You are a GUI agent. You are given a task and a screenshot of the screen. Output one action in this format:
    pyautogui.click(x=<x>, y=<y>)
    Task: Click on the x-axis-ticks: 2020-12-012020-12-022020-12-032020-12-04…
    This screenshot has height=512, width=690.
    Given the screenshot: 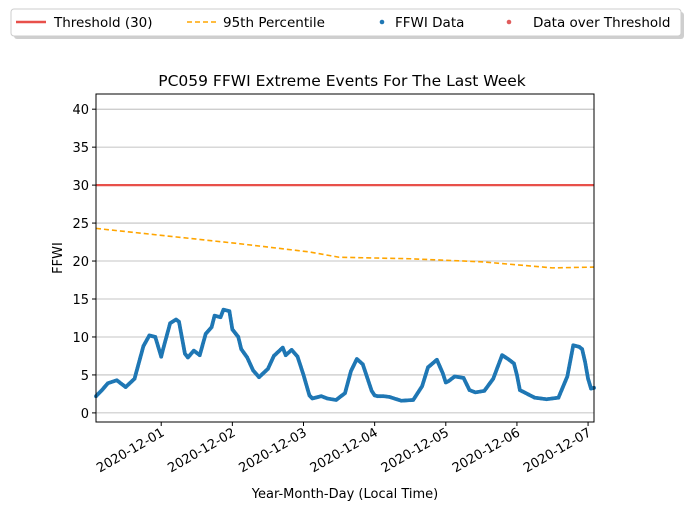 What is the action you would take?
    pyautogui.click(x=344, y=449)
    